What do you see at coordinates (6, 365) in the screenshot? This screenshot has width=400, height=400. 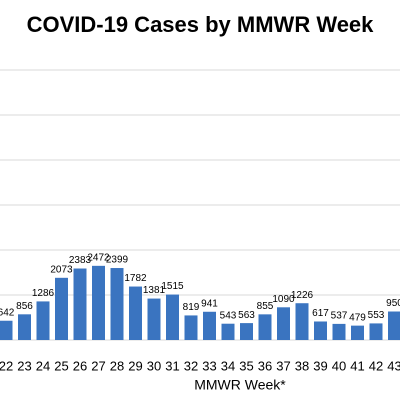 I see `x-tick-label: 22` at bounding box center [6, 365].